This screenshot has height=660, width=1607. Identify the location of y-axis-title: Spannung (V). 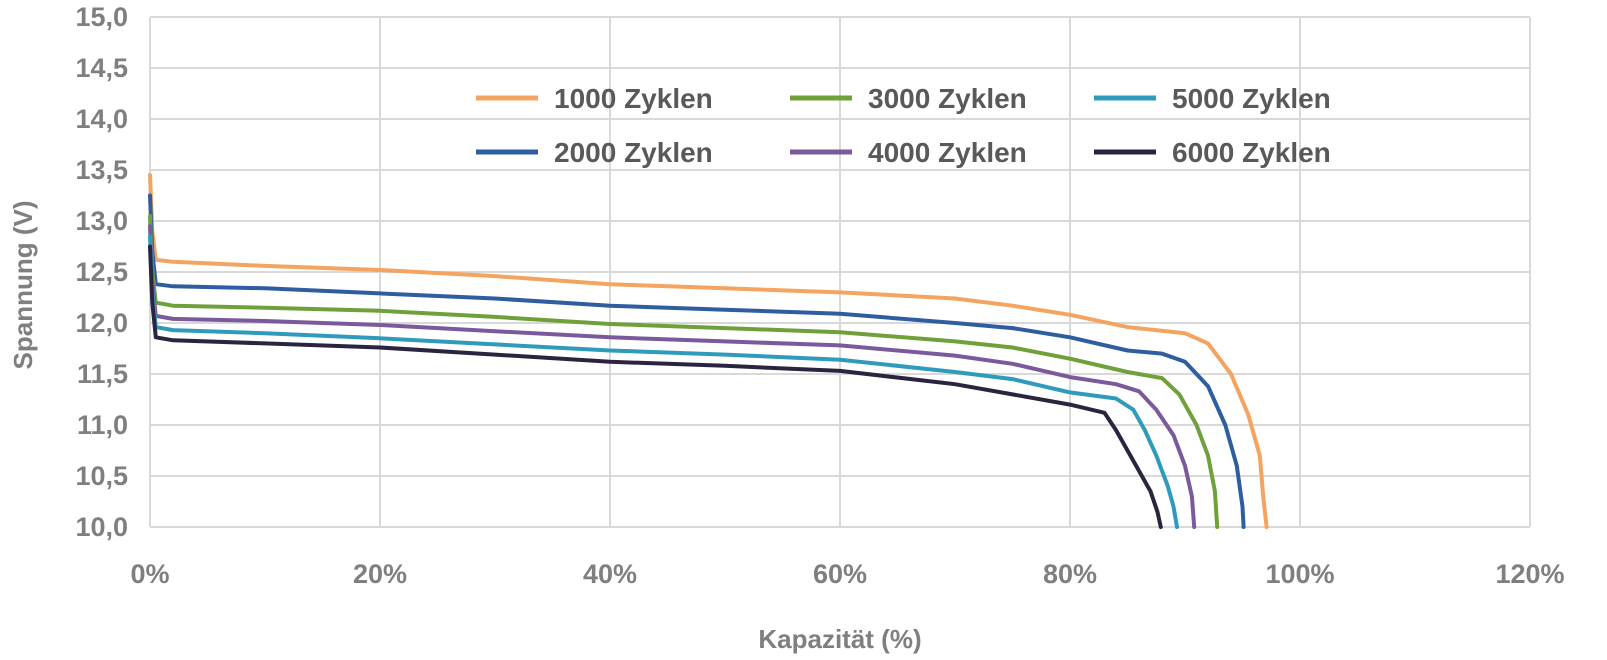
(23, 285).